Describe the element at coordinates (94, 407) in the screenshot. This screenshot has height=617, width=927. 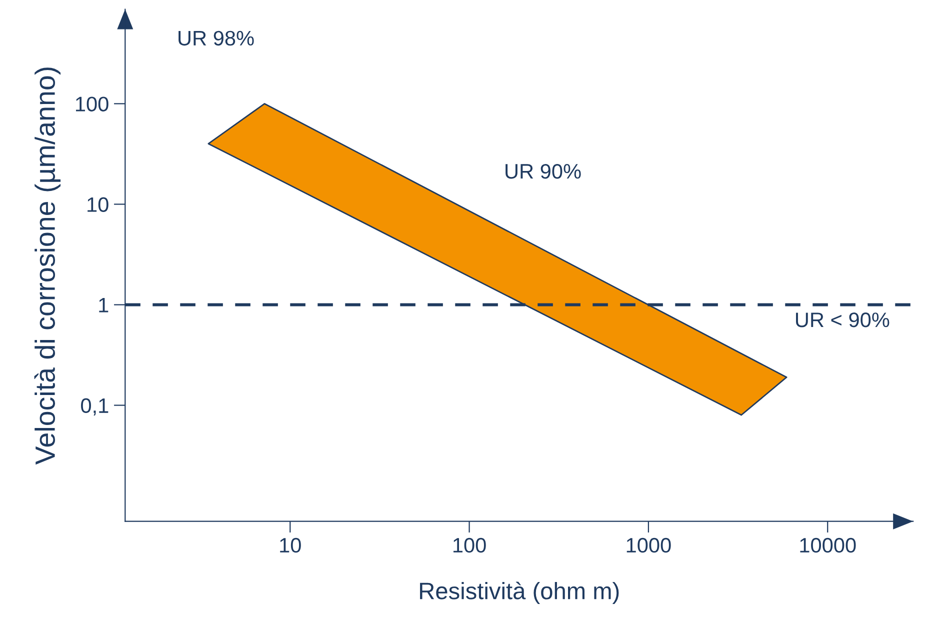
I see `y-tick-label: 0,1` at that location.